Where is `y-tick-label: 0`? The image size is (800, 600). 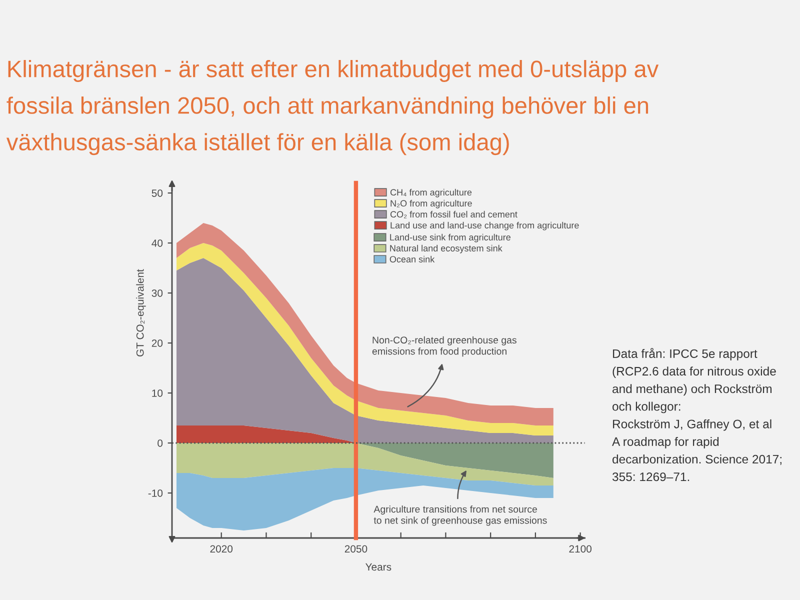 y-tick-label: 0 is located at coordinates (160, 443).